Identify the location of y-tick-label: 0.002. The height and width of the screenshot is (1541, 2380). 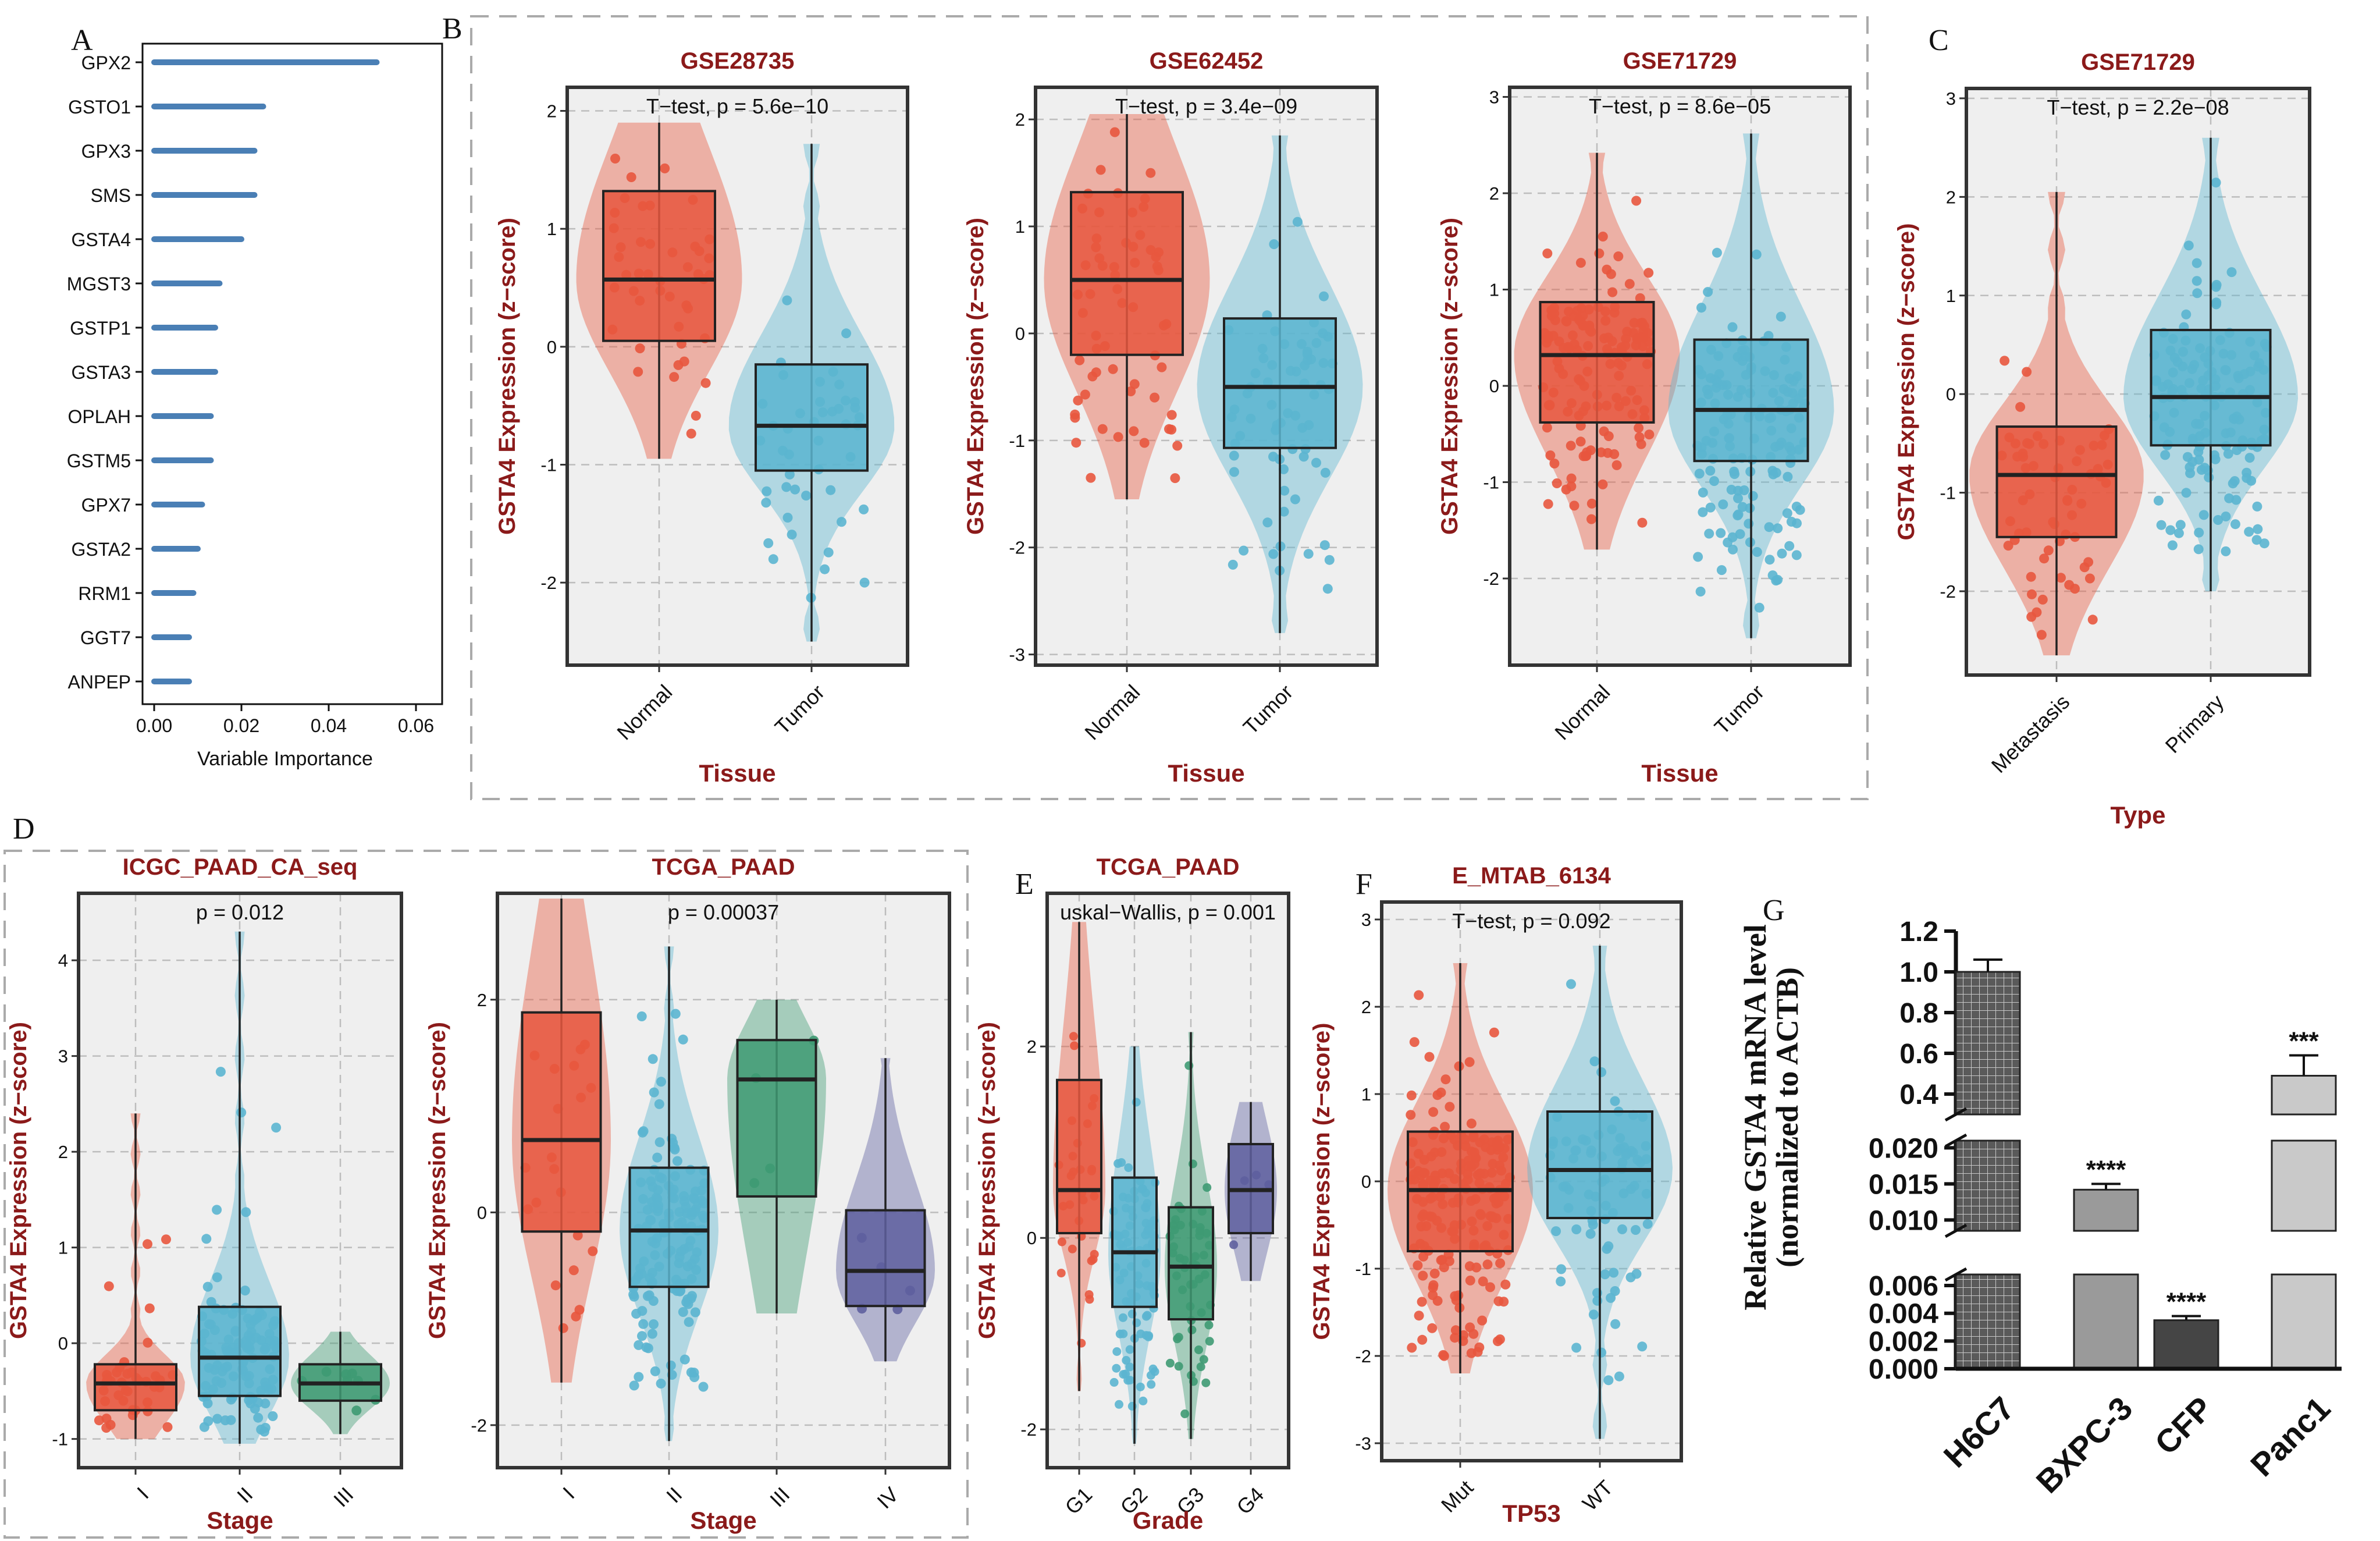
(1903, 1341).